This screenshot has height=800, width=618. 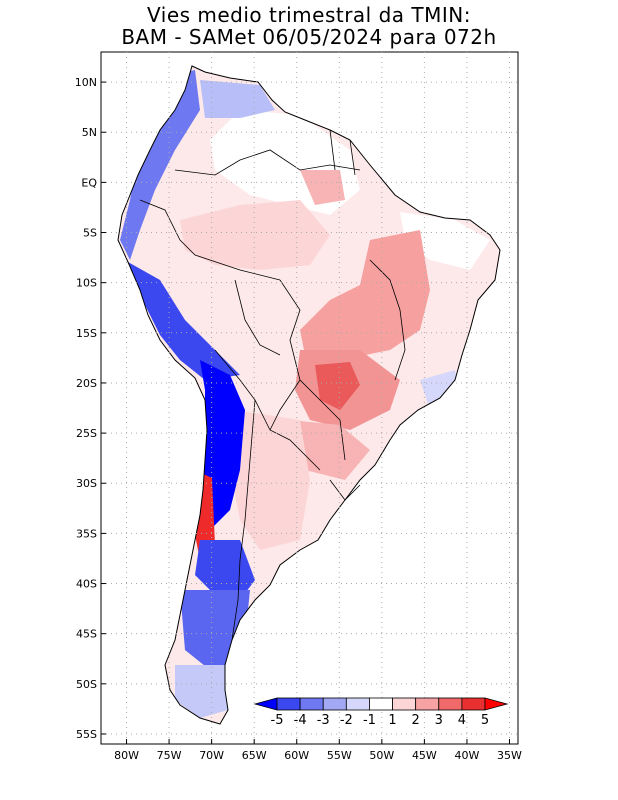 What do you see at coordinates (339, 755) in the screenshot?
I see `longitude-tick-label: 55W` at bounding box center [339, 755].